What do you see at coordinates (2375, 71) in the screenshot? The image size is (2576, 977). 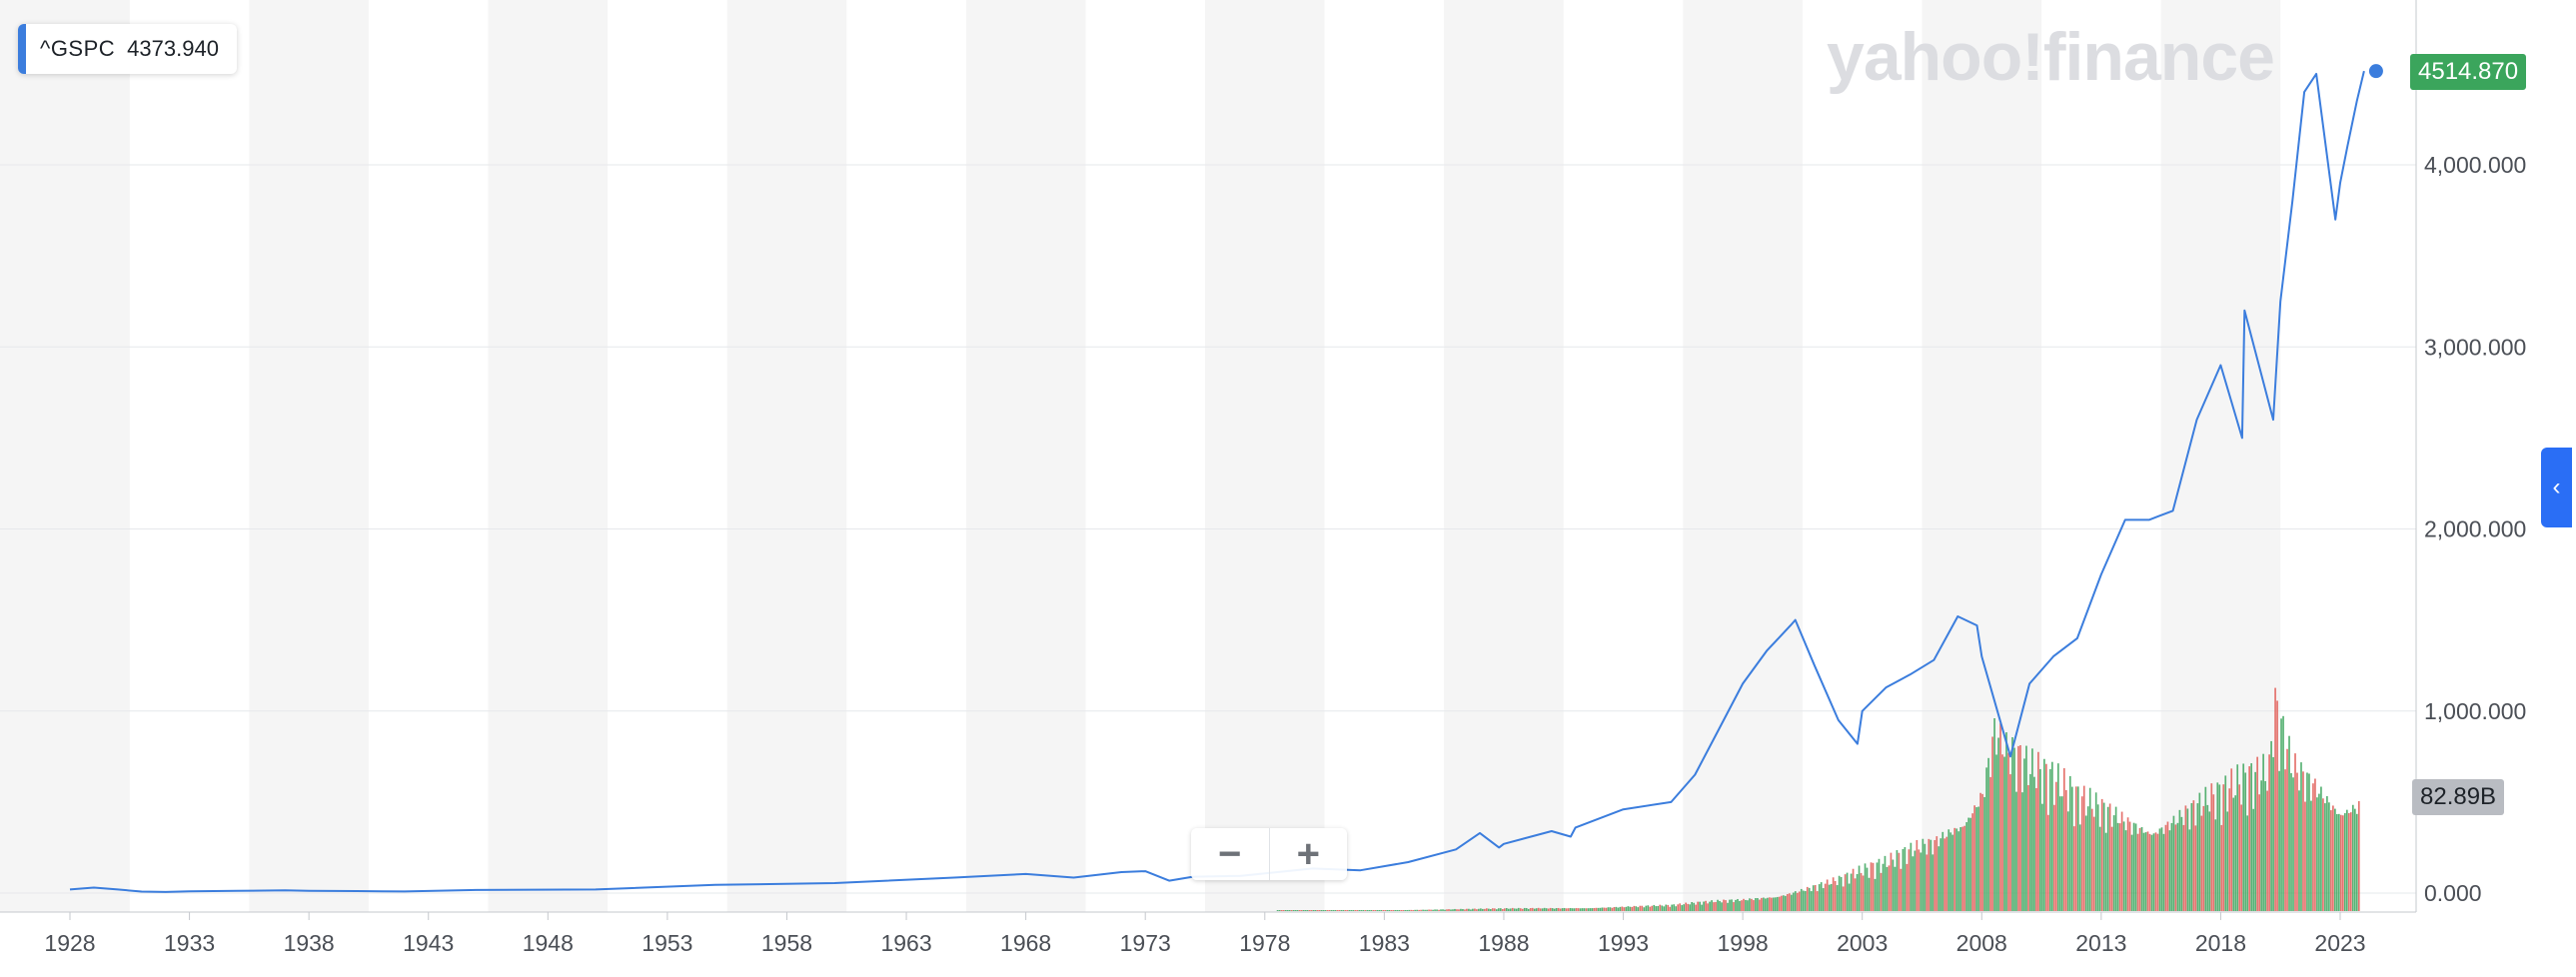 I see `last-price-dot` at bounding box center [2375, 71].